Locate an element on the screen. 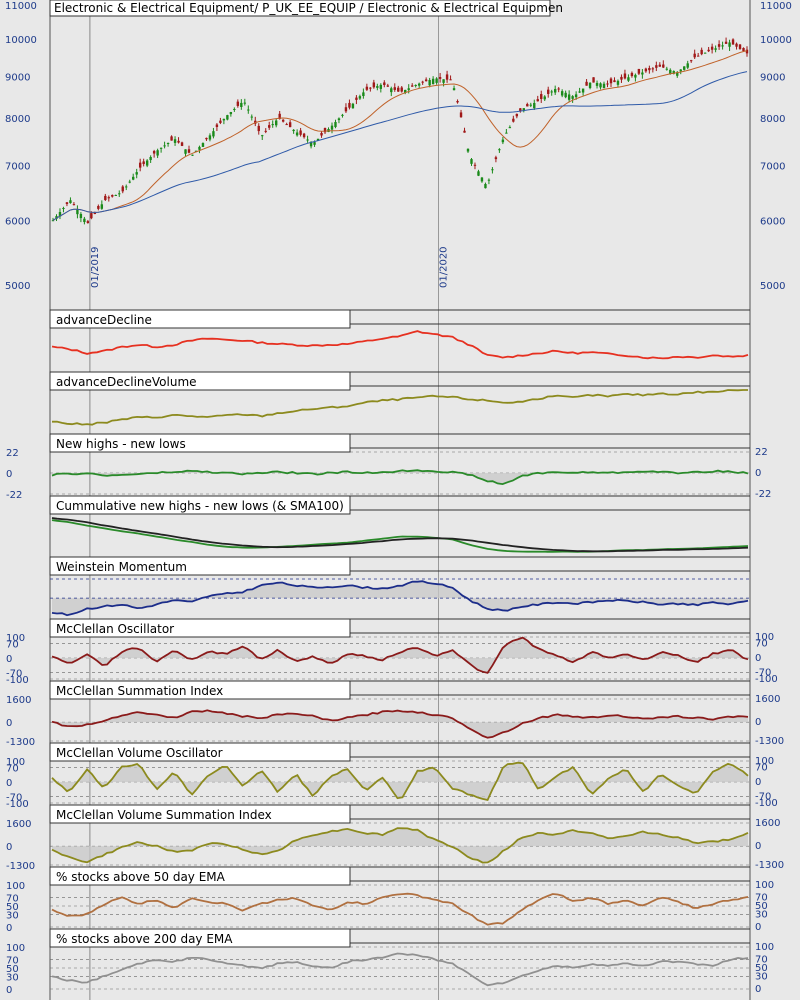  price-ytick-right: 7000 is located at coordinates (772, 167).